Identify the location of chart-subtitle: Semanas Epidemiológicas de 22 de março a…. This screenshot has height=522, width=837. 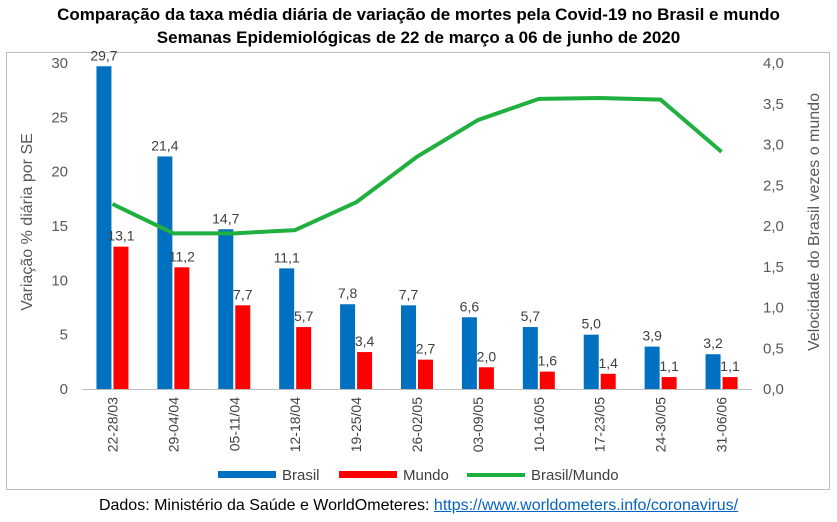
(418, 37).